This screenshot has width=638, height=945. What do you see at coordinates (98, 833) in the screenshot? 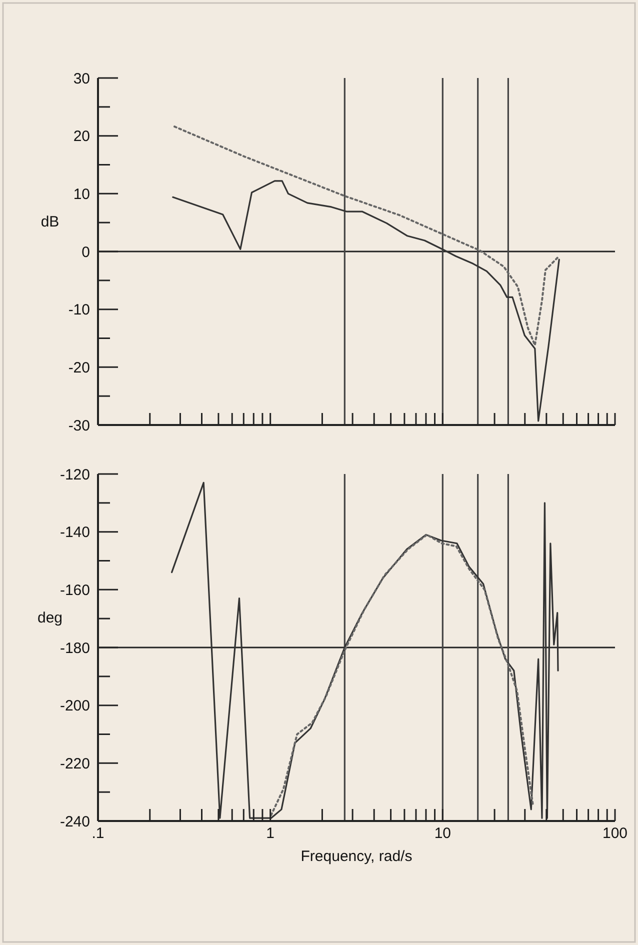
I see `x-tick-label: .1` at bounding box center [98, 833].